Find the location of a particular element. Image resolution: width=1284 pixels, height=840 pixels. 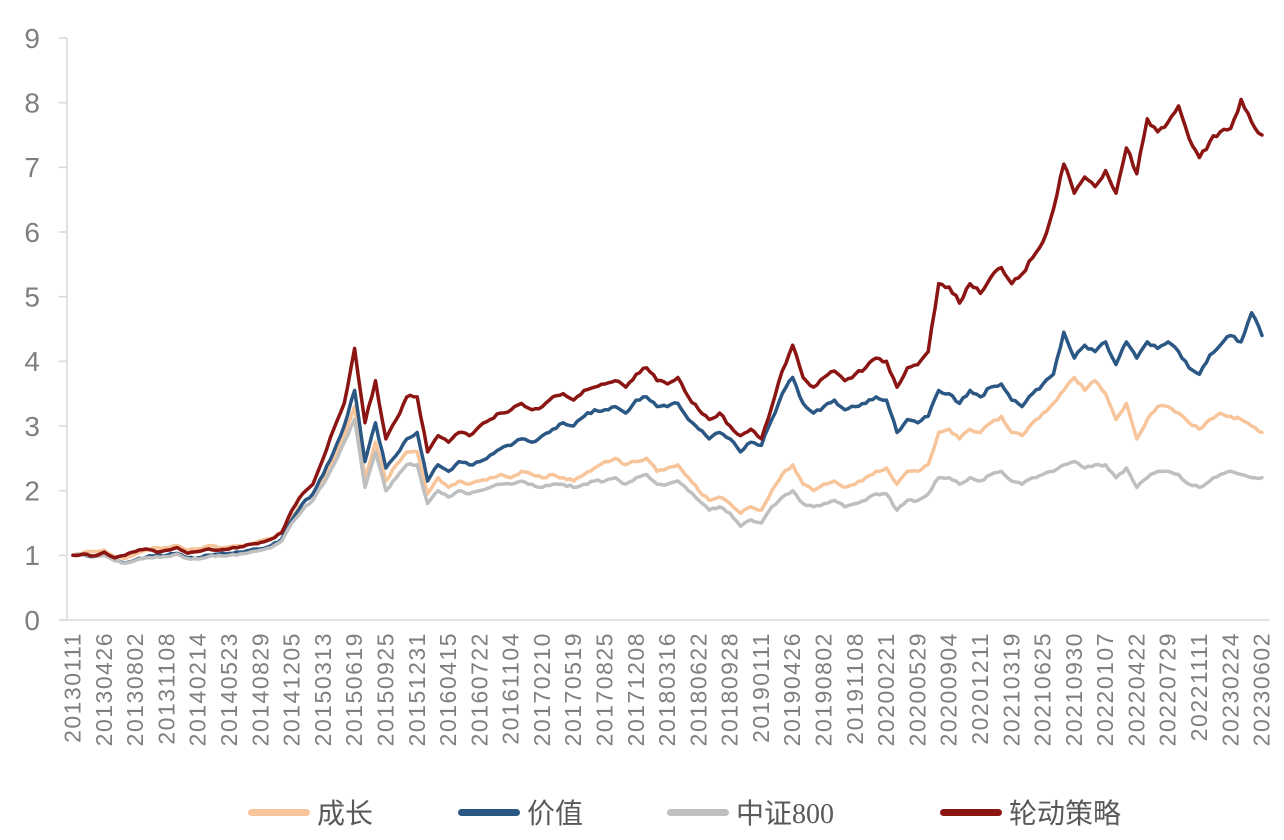

chart-legend: 成长 价值 中证800 轮动策略 is located at coordinates (642, 815).